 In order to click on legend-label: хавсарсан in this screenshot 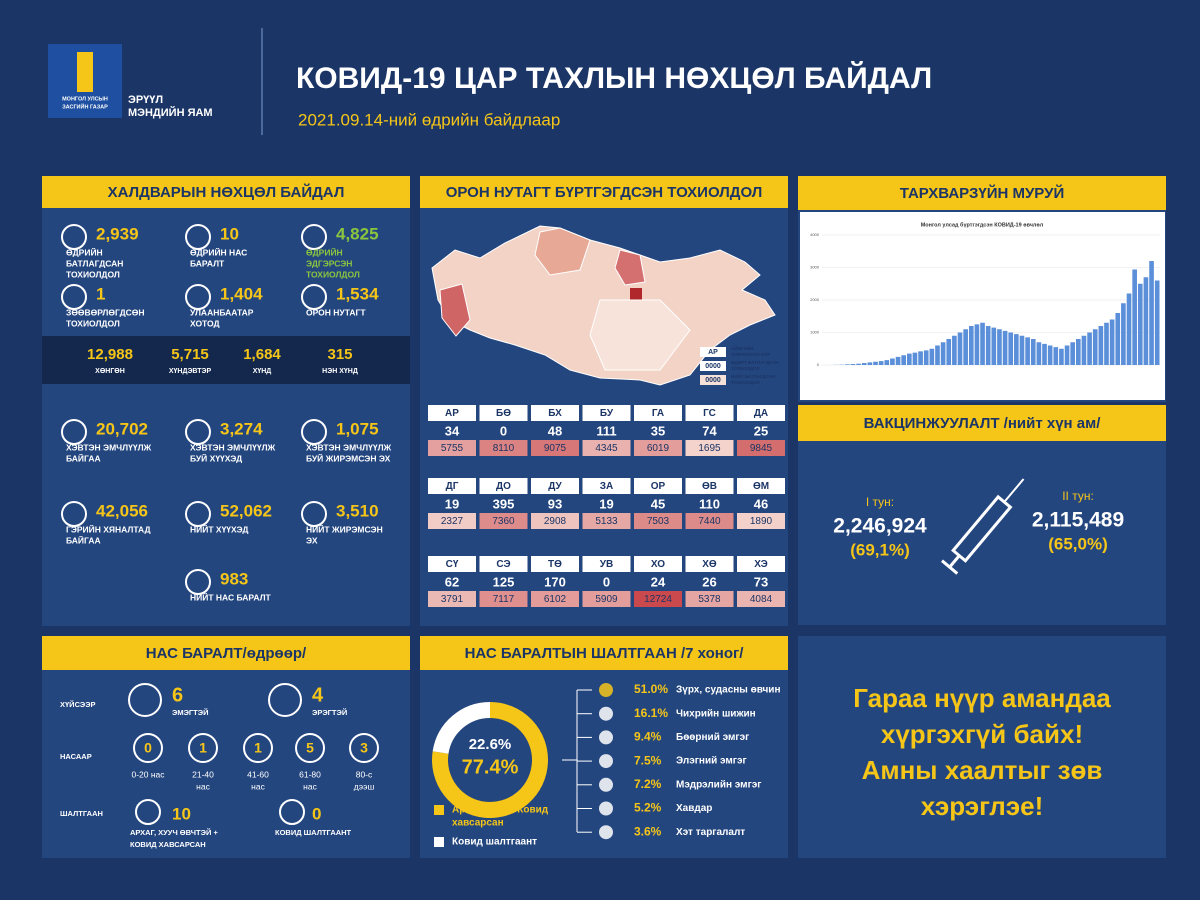, I will do `click(478, 823)`.